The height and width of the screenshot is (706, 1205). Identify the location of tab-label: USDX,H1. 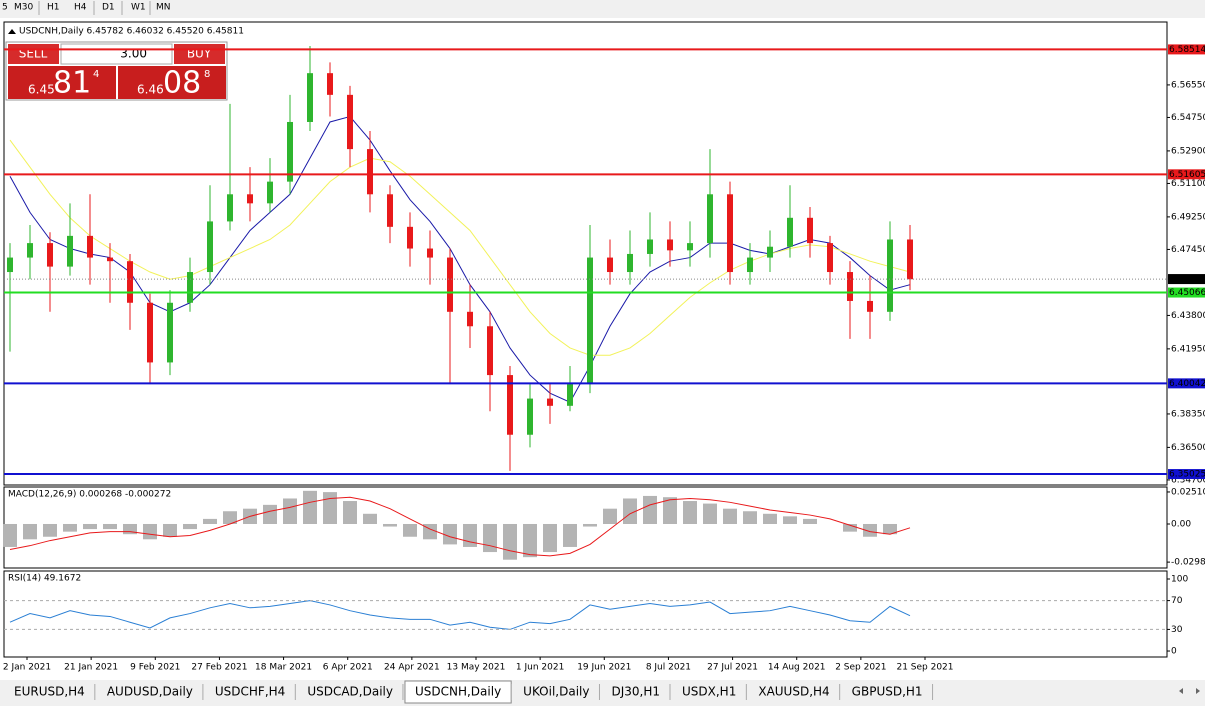
(709, 692).